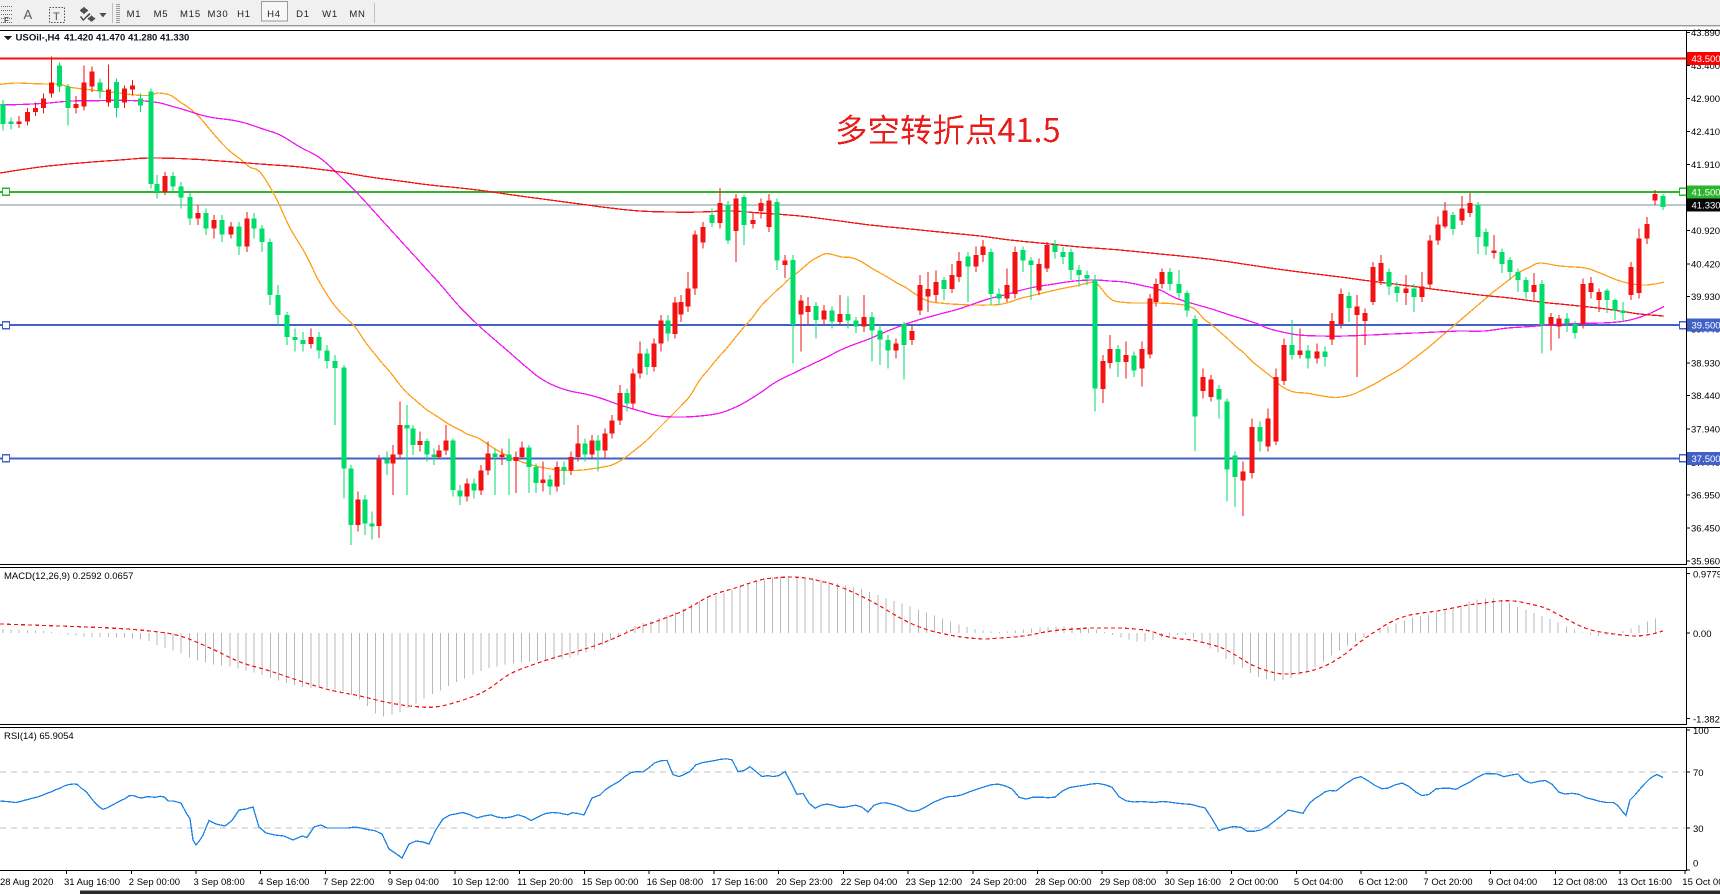  I want to click on svg-text: F, so click(6, 20).